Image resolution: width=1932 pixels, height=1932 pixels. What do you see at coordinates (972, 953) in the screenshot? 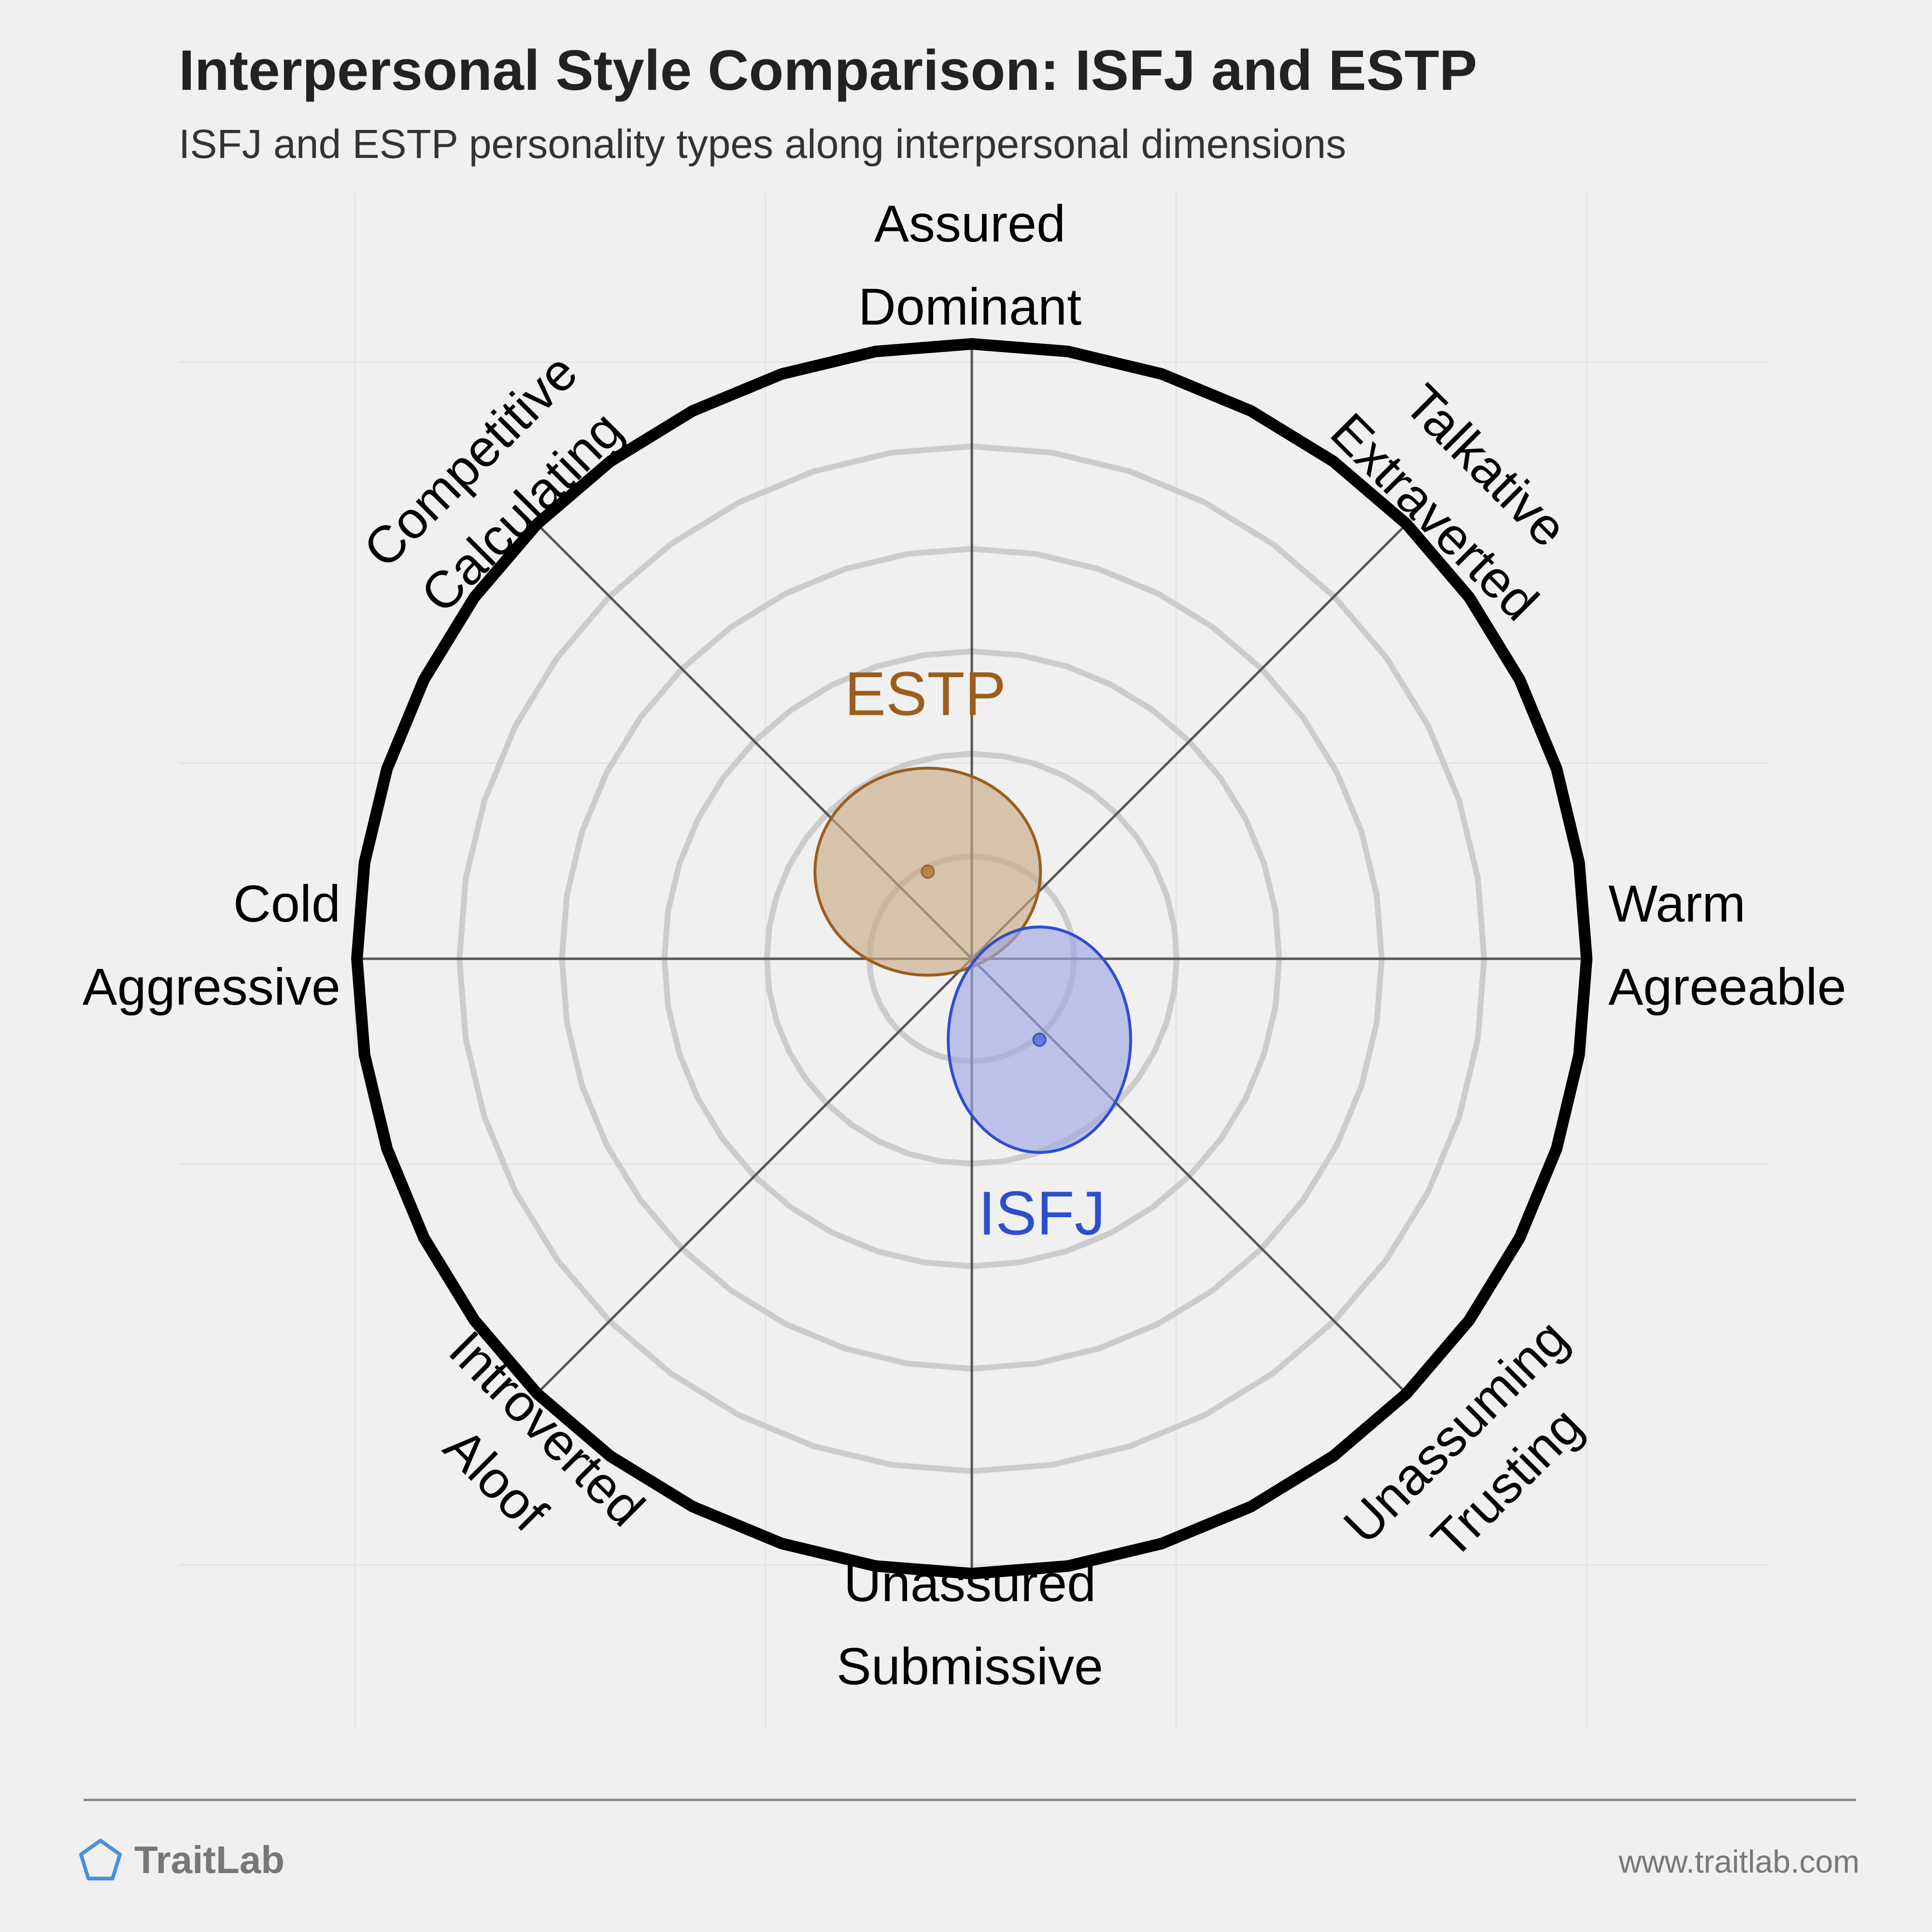
I see `type-marks: ESTP ISFJ` at bounding box center [972, 953].